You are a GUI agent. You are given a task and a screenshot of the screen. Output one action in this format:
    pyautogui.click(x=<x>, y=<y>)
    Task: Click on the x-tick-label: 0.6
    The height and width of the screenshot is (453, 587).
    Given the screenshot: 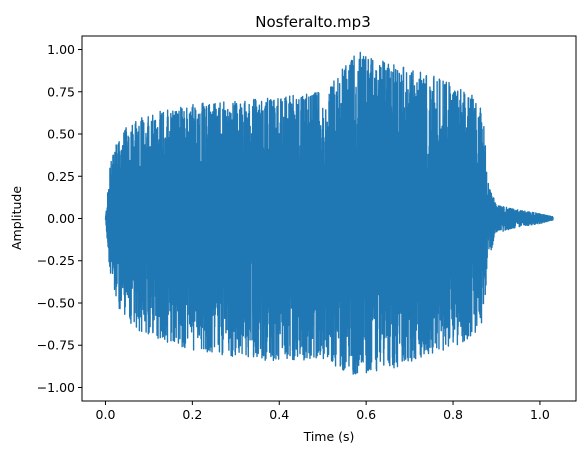 What is the action you would take?
    pyautogui.click(x=366, y=414)
    